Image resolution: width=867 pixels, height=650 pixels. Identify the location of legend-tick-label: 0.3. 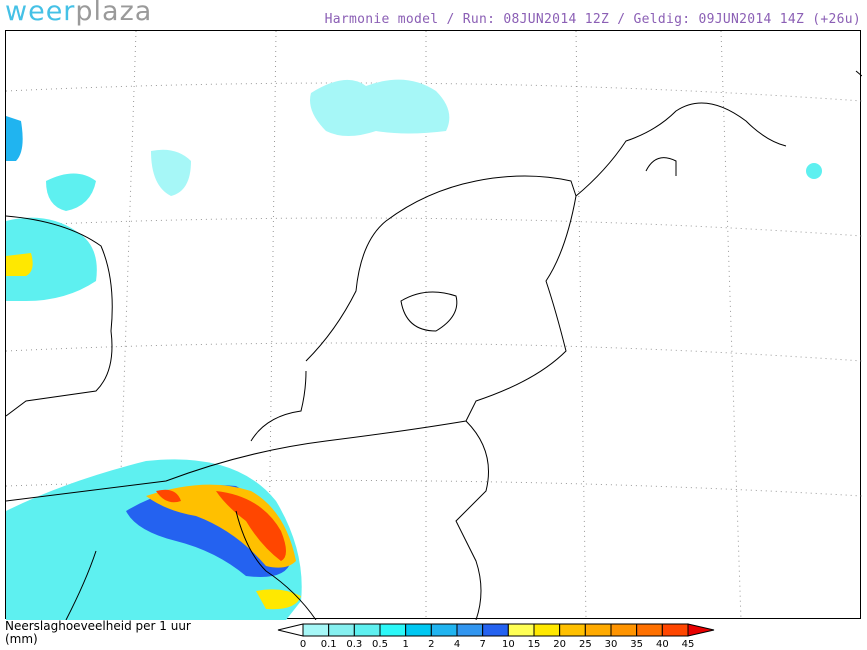
(354, 644).